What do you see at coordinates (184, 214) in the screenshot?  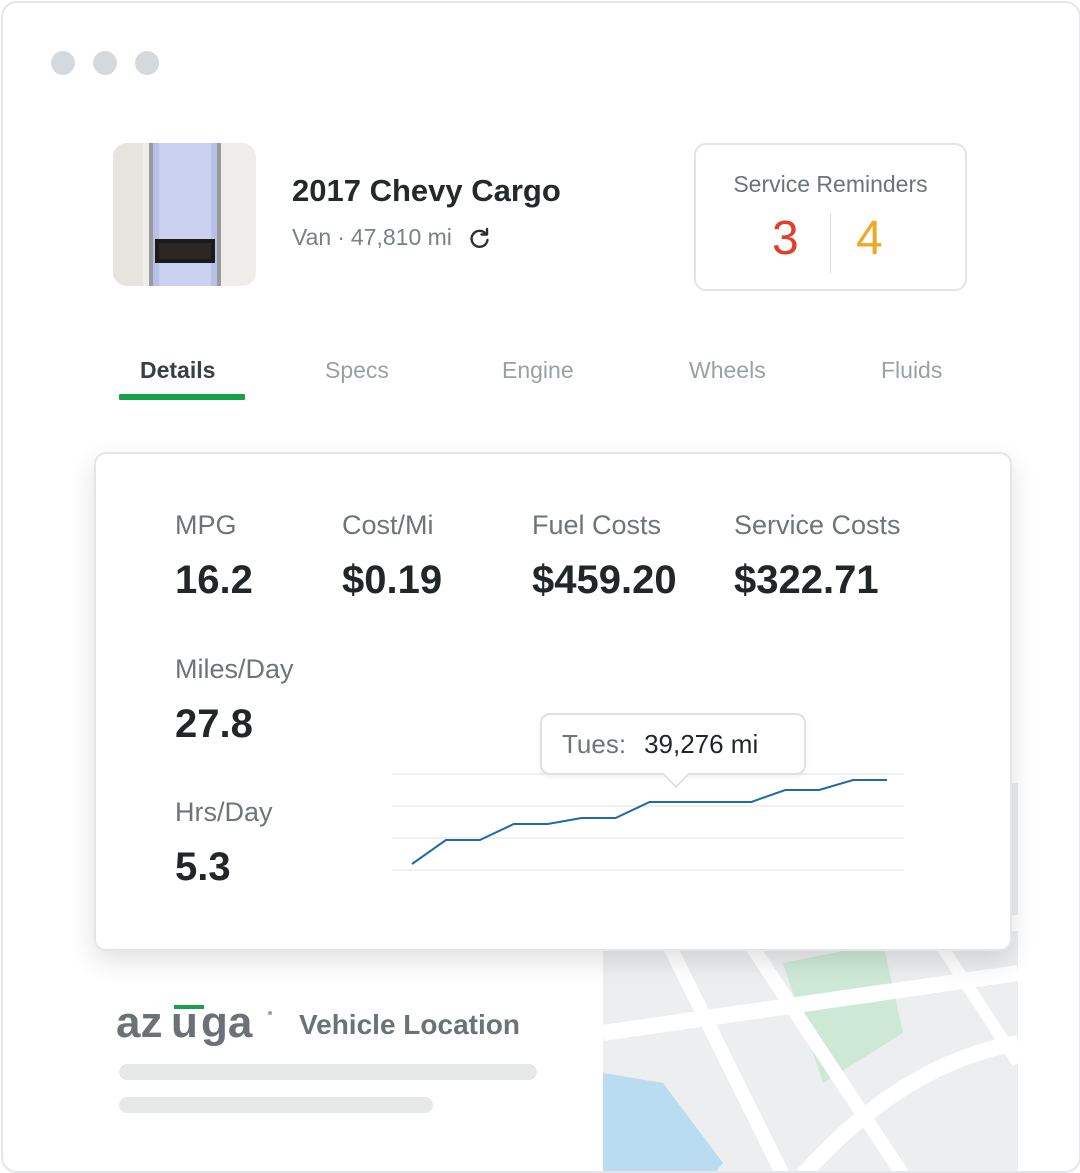 I see `vehicle-image` at bounding box center [184, 214].